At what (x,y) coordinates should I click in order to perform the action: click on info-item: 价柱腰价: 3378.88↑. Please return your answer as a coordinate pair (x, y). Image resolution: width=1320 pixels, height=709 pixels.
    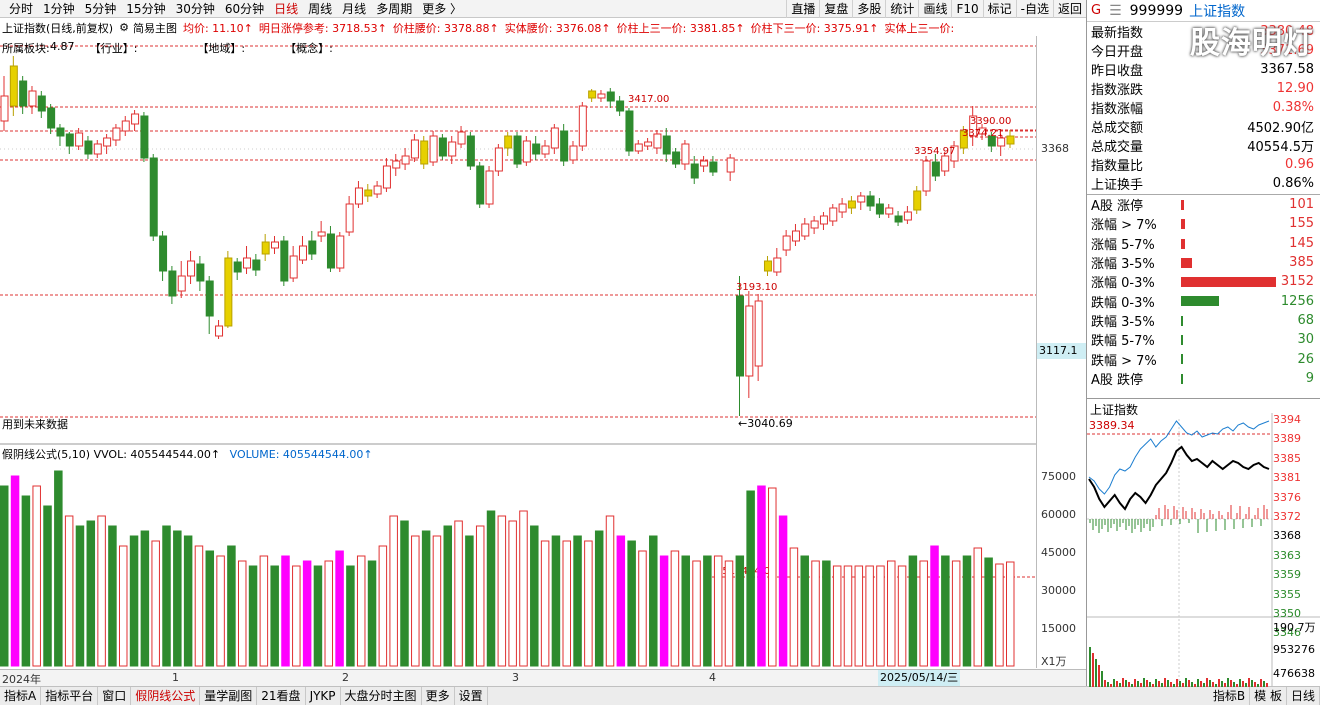
    Looking at the image, I should click on (445, 28).